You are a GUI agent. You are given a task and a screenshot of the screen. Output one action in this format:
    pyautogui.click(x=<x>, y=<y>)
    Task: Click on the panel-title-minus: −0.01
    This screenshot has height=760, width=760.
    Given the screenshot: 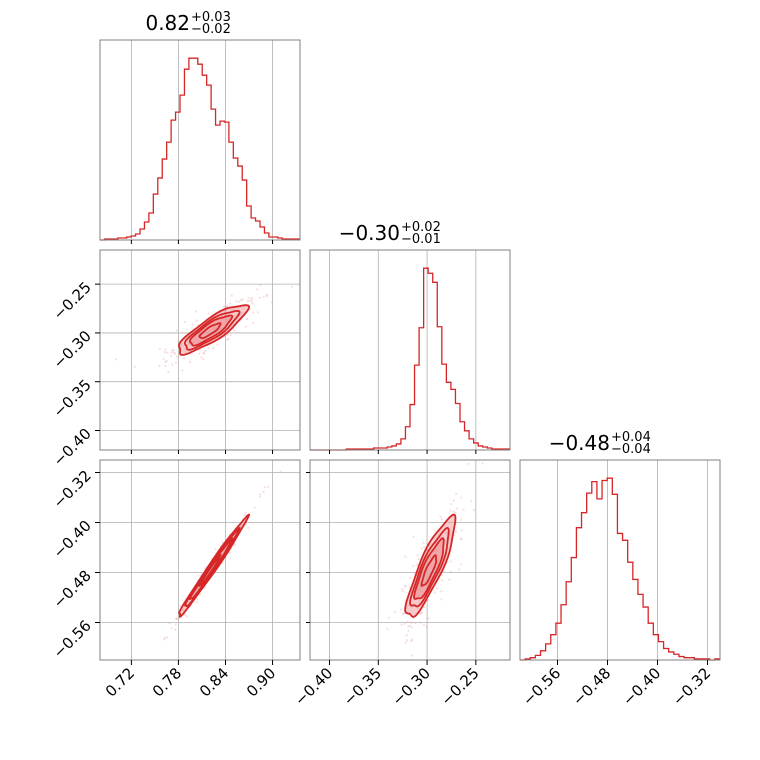 What is the action you would take?
    pyautogui.click(x=421, y=239)
    